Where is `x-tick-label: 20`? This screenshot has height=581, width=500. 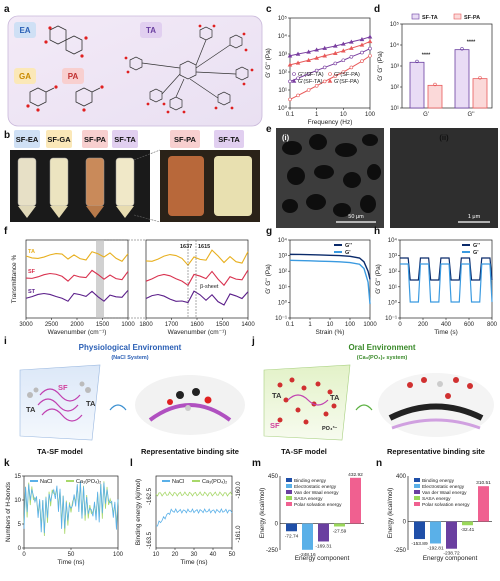
x-tick-label: 20 is located at coordinates (175, 555).